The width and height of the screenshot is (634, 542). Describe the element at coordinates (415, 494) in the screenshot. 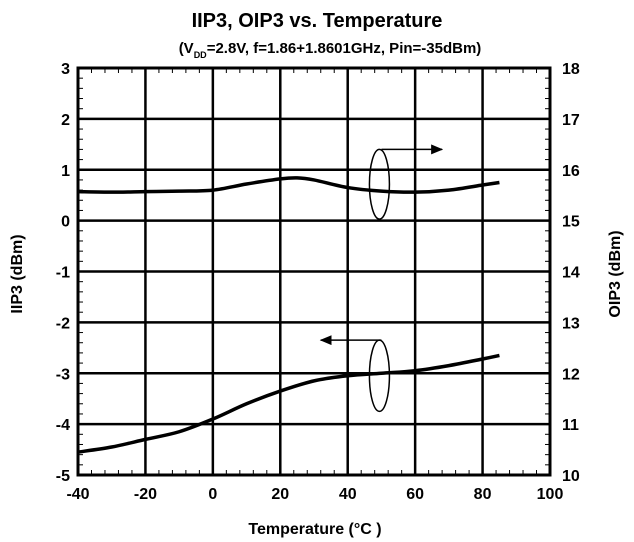

I see `x-tick-label: 60` at that location.